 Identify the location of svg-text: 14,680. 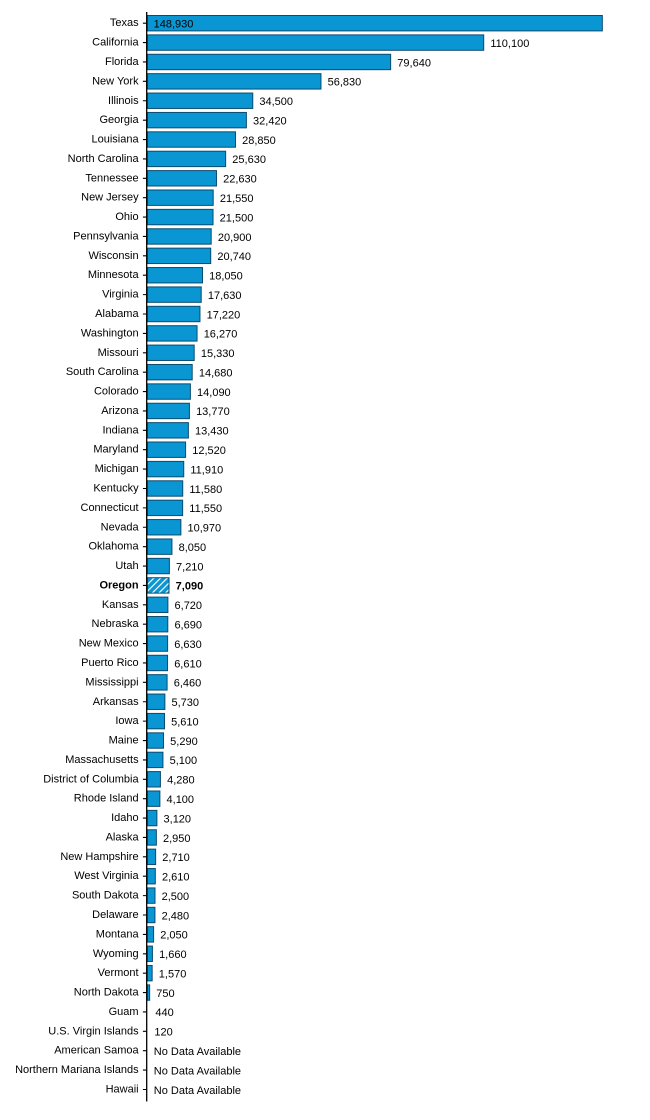
(216, 373).